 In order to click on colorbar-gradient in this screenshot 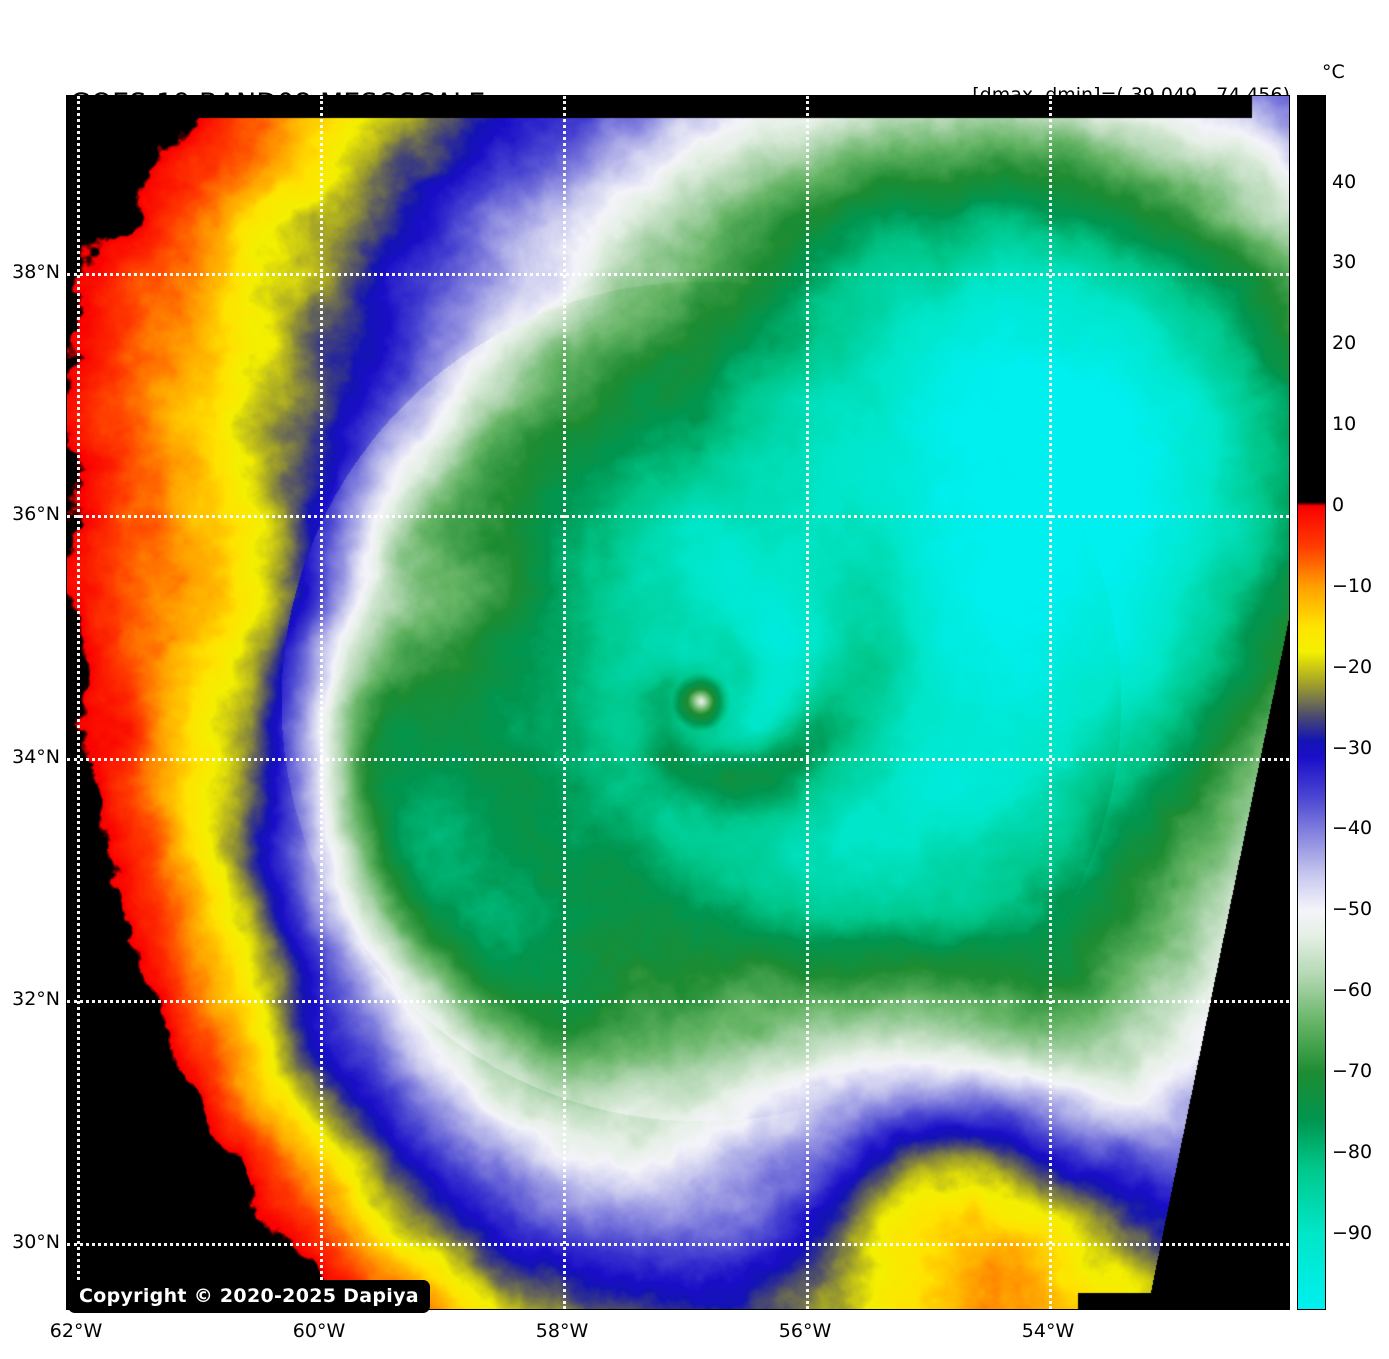, I will do `click(1311, 702)`.